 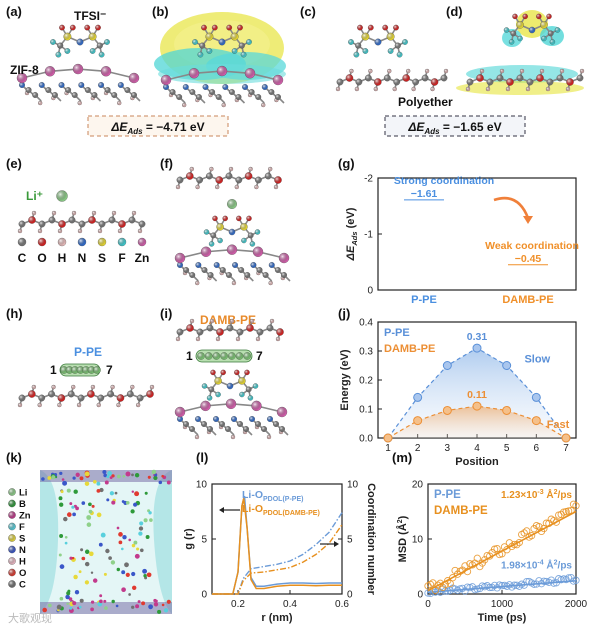 What do you see at coordinates (22, 258) in the screenshot?
I see `legend-e-label-c: C` at bounding box center [22, 258].